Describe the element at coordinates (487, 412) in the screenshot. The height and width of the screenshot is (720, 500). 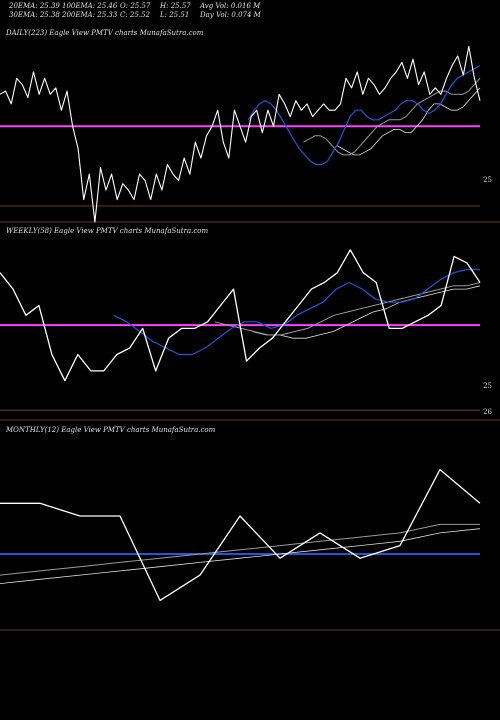
I see `weekly-tick-label-high: 26` at that location.